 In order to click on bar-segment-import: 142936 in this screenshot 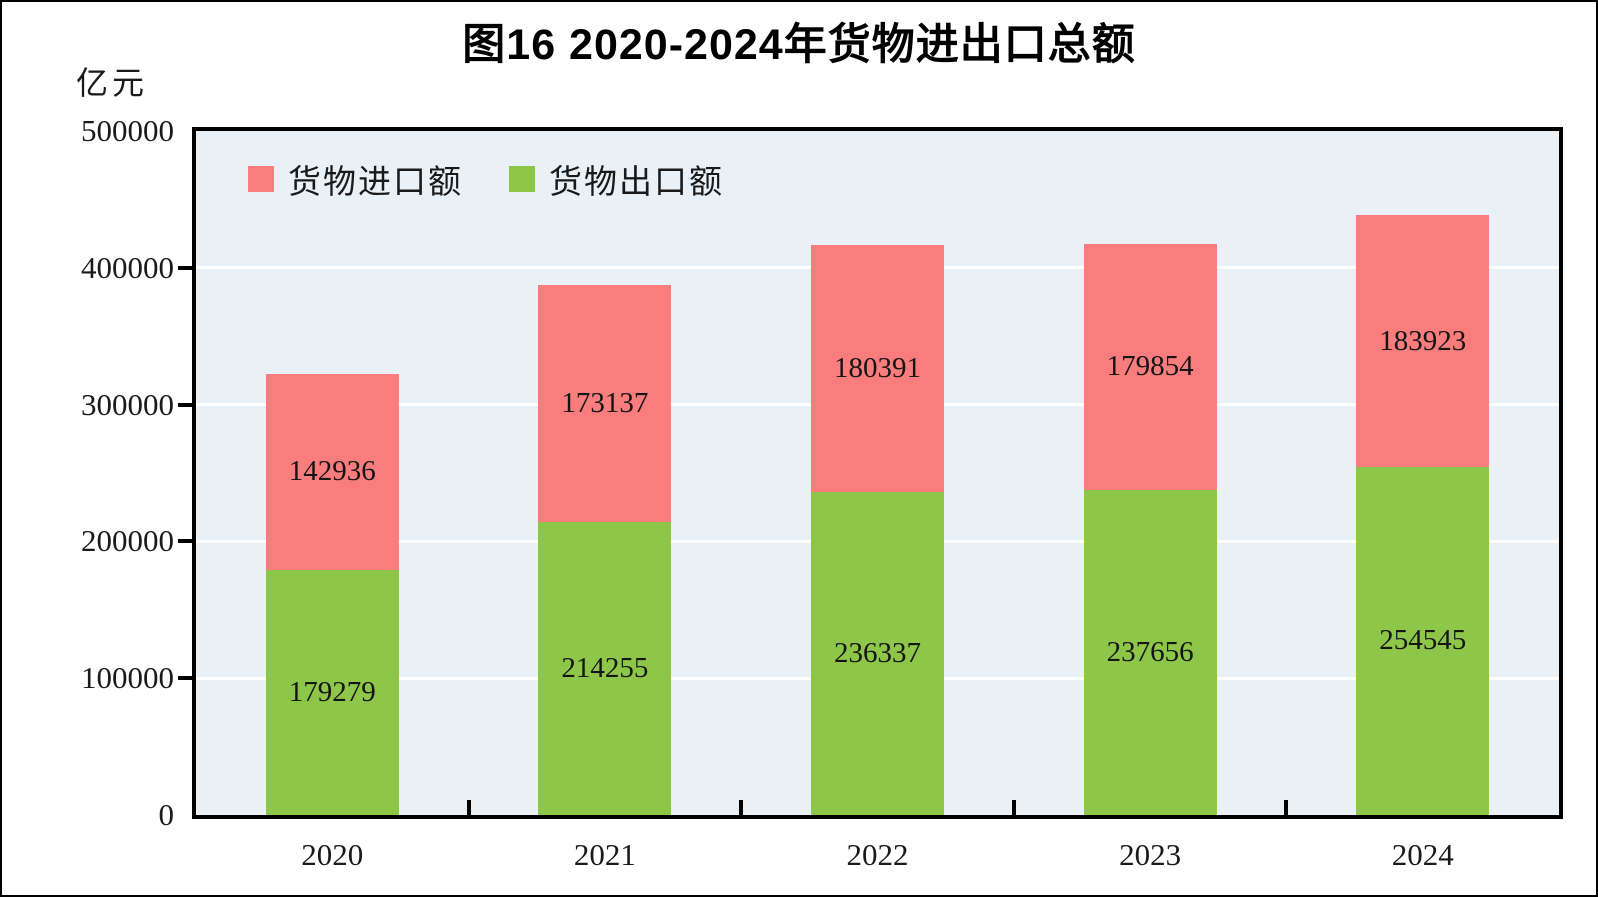, I will do `click(332, 472)`.